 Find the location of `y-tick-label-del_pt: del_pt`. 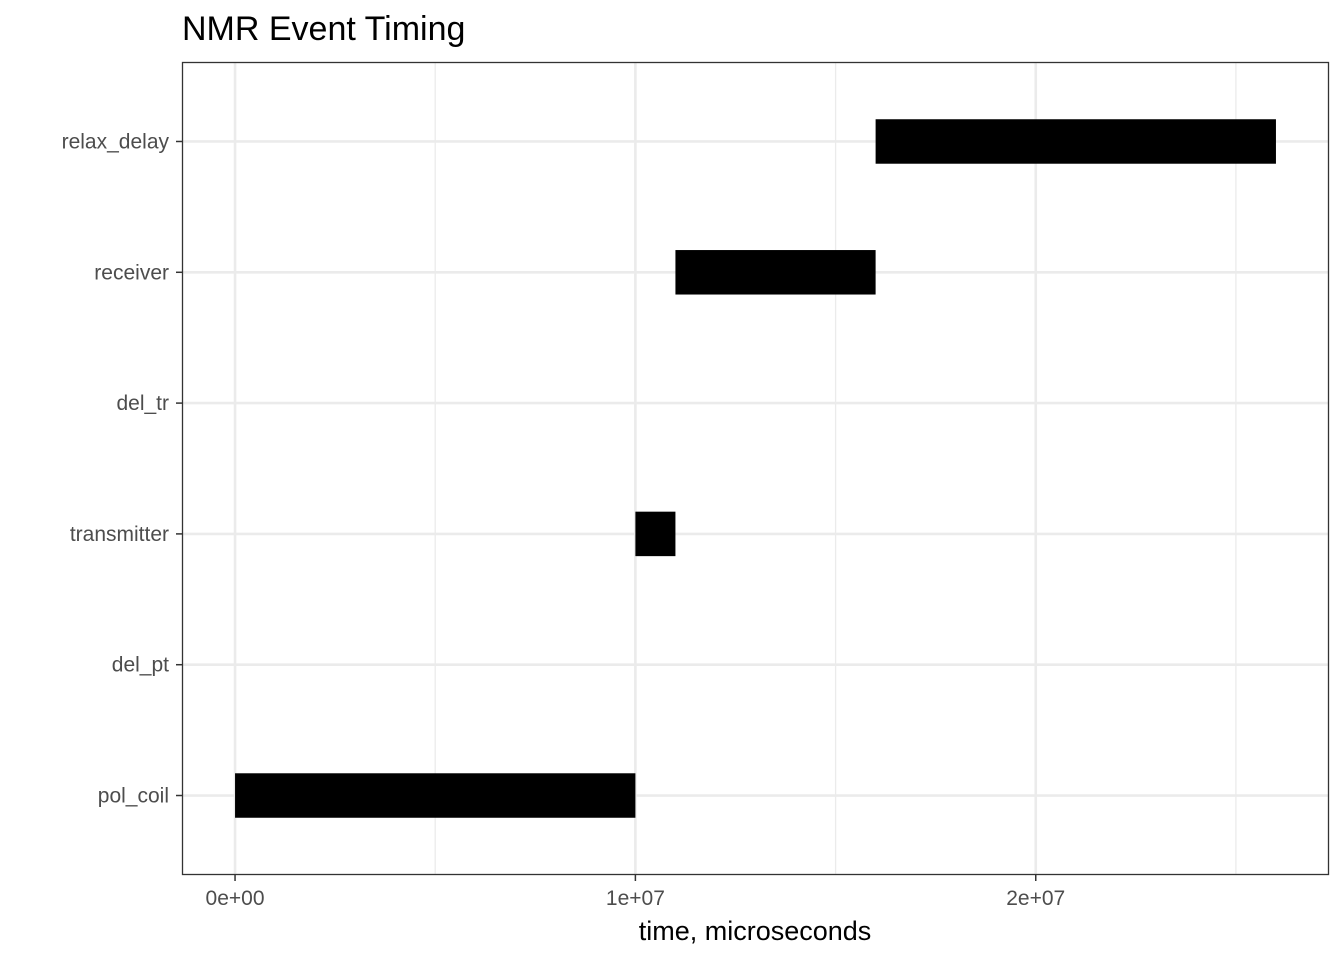

y-tick-label-del_pt: del_pt is located at coordinates (140, 665).